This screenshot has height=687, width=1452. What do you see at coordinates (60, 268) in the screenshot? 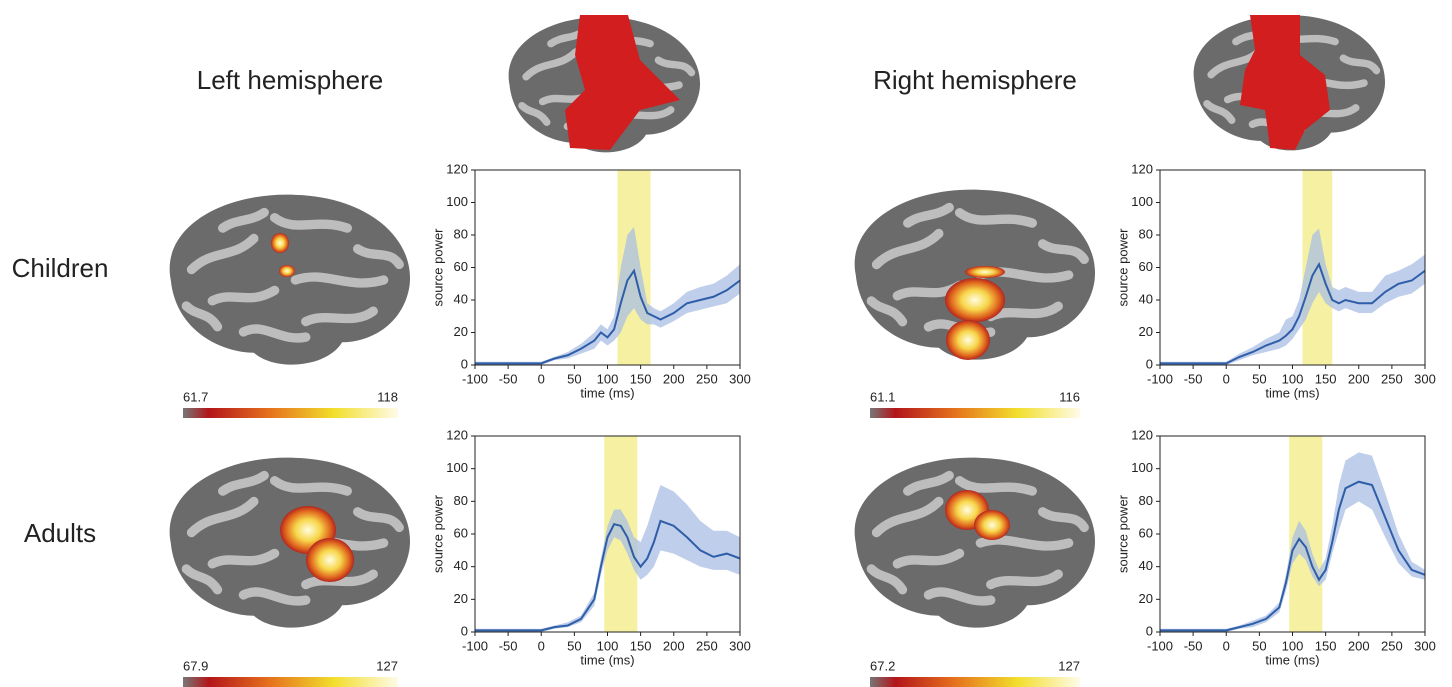
I see `row-label: Children` at bounding box center [60, 268].